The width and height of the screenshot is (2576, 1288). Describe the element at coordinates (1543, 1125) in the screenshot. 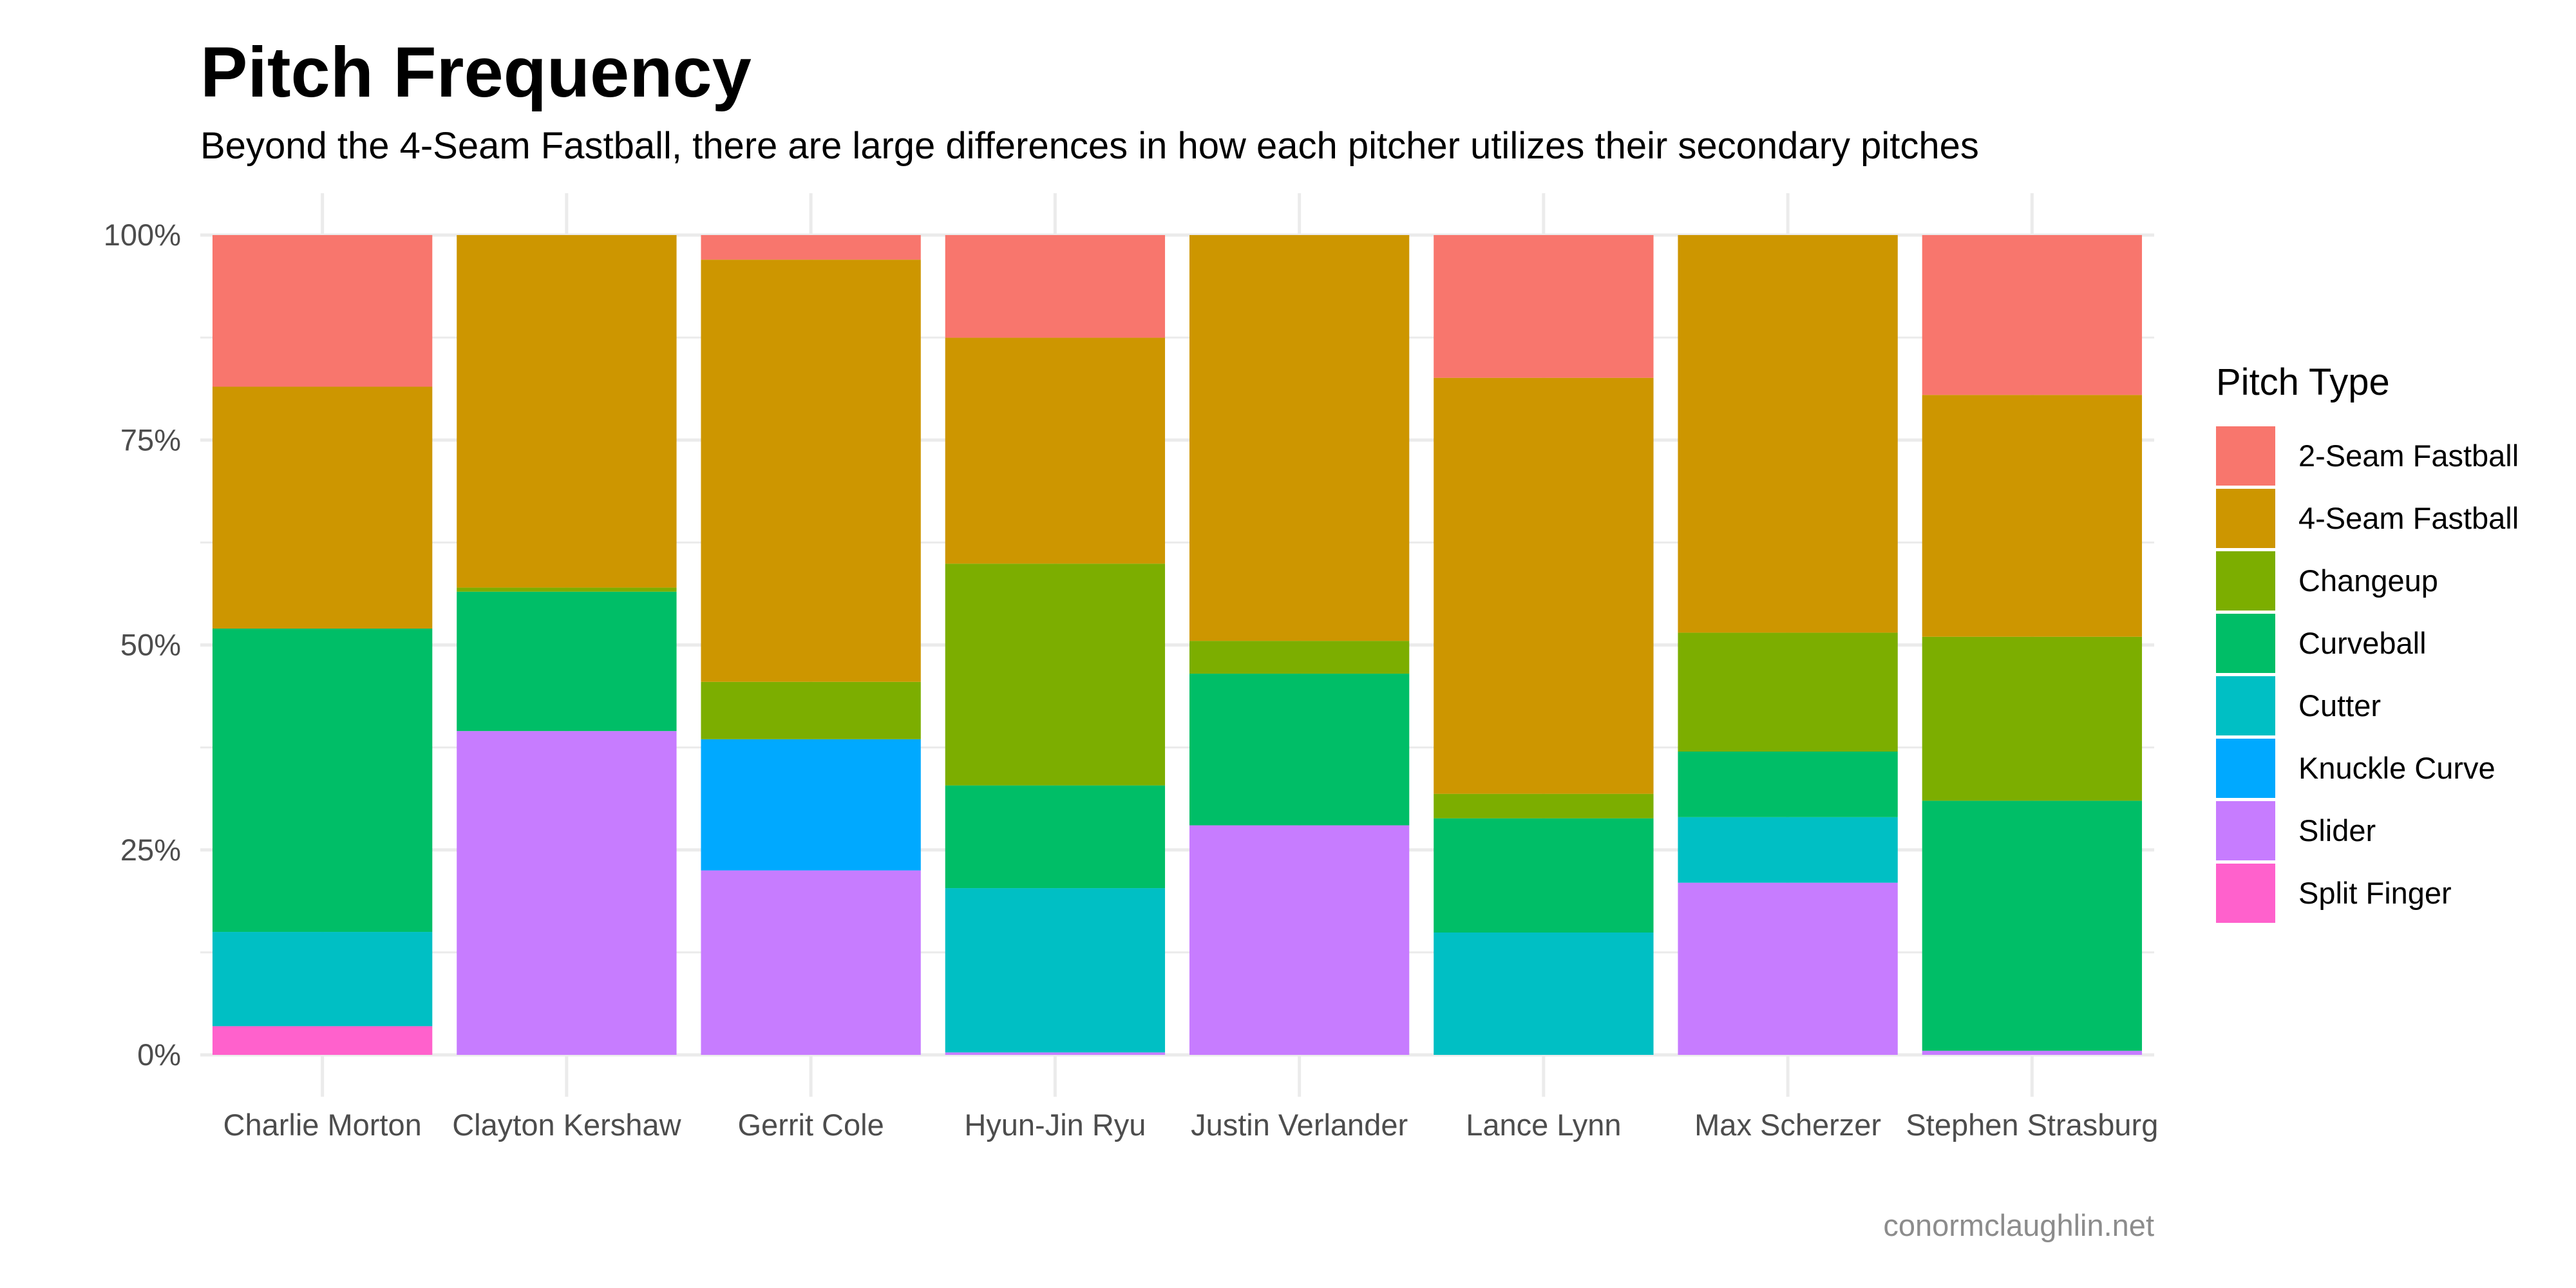

I see `x-tick-label: Lance Lynn` at that location.